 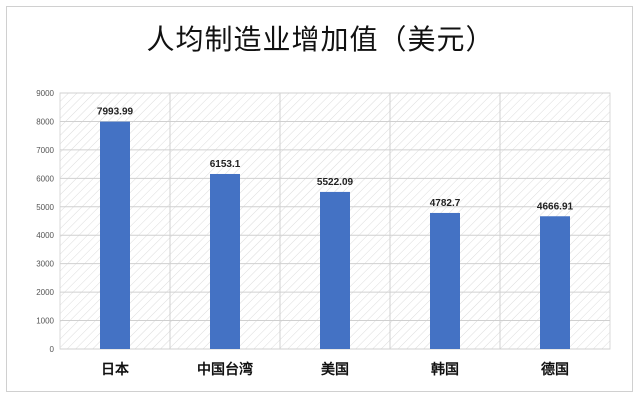 What do you see at coordinates (225, 164) in the screenshot?
I see `data-label: 6153.1` at bounding box center [225, 164].